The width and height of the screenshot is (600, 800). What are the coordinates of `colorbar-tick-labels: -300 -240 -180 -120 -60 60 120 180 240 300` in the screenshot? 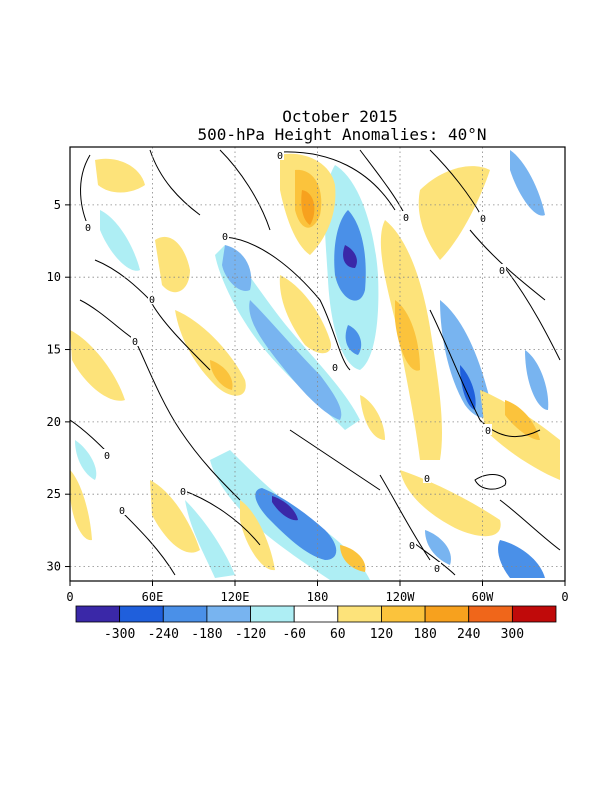 It's located at (314, 634).